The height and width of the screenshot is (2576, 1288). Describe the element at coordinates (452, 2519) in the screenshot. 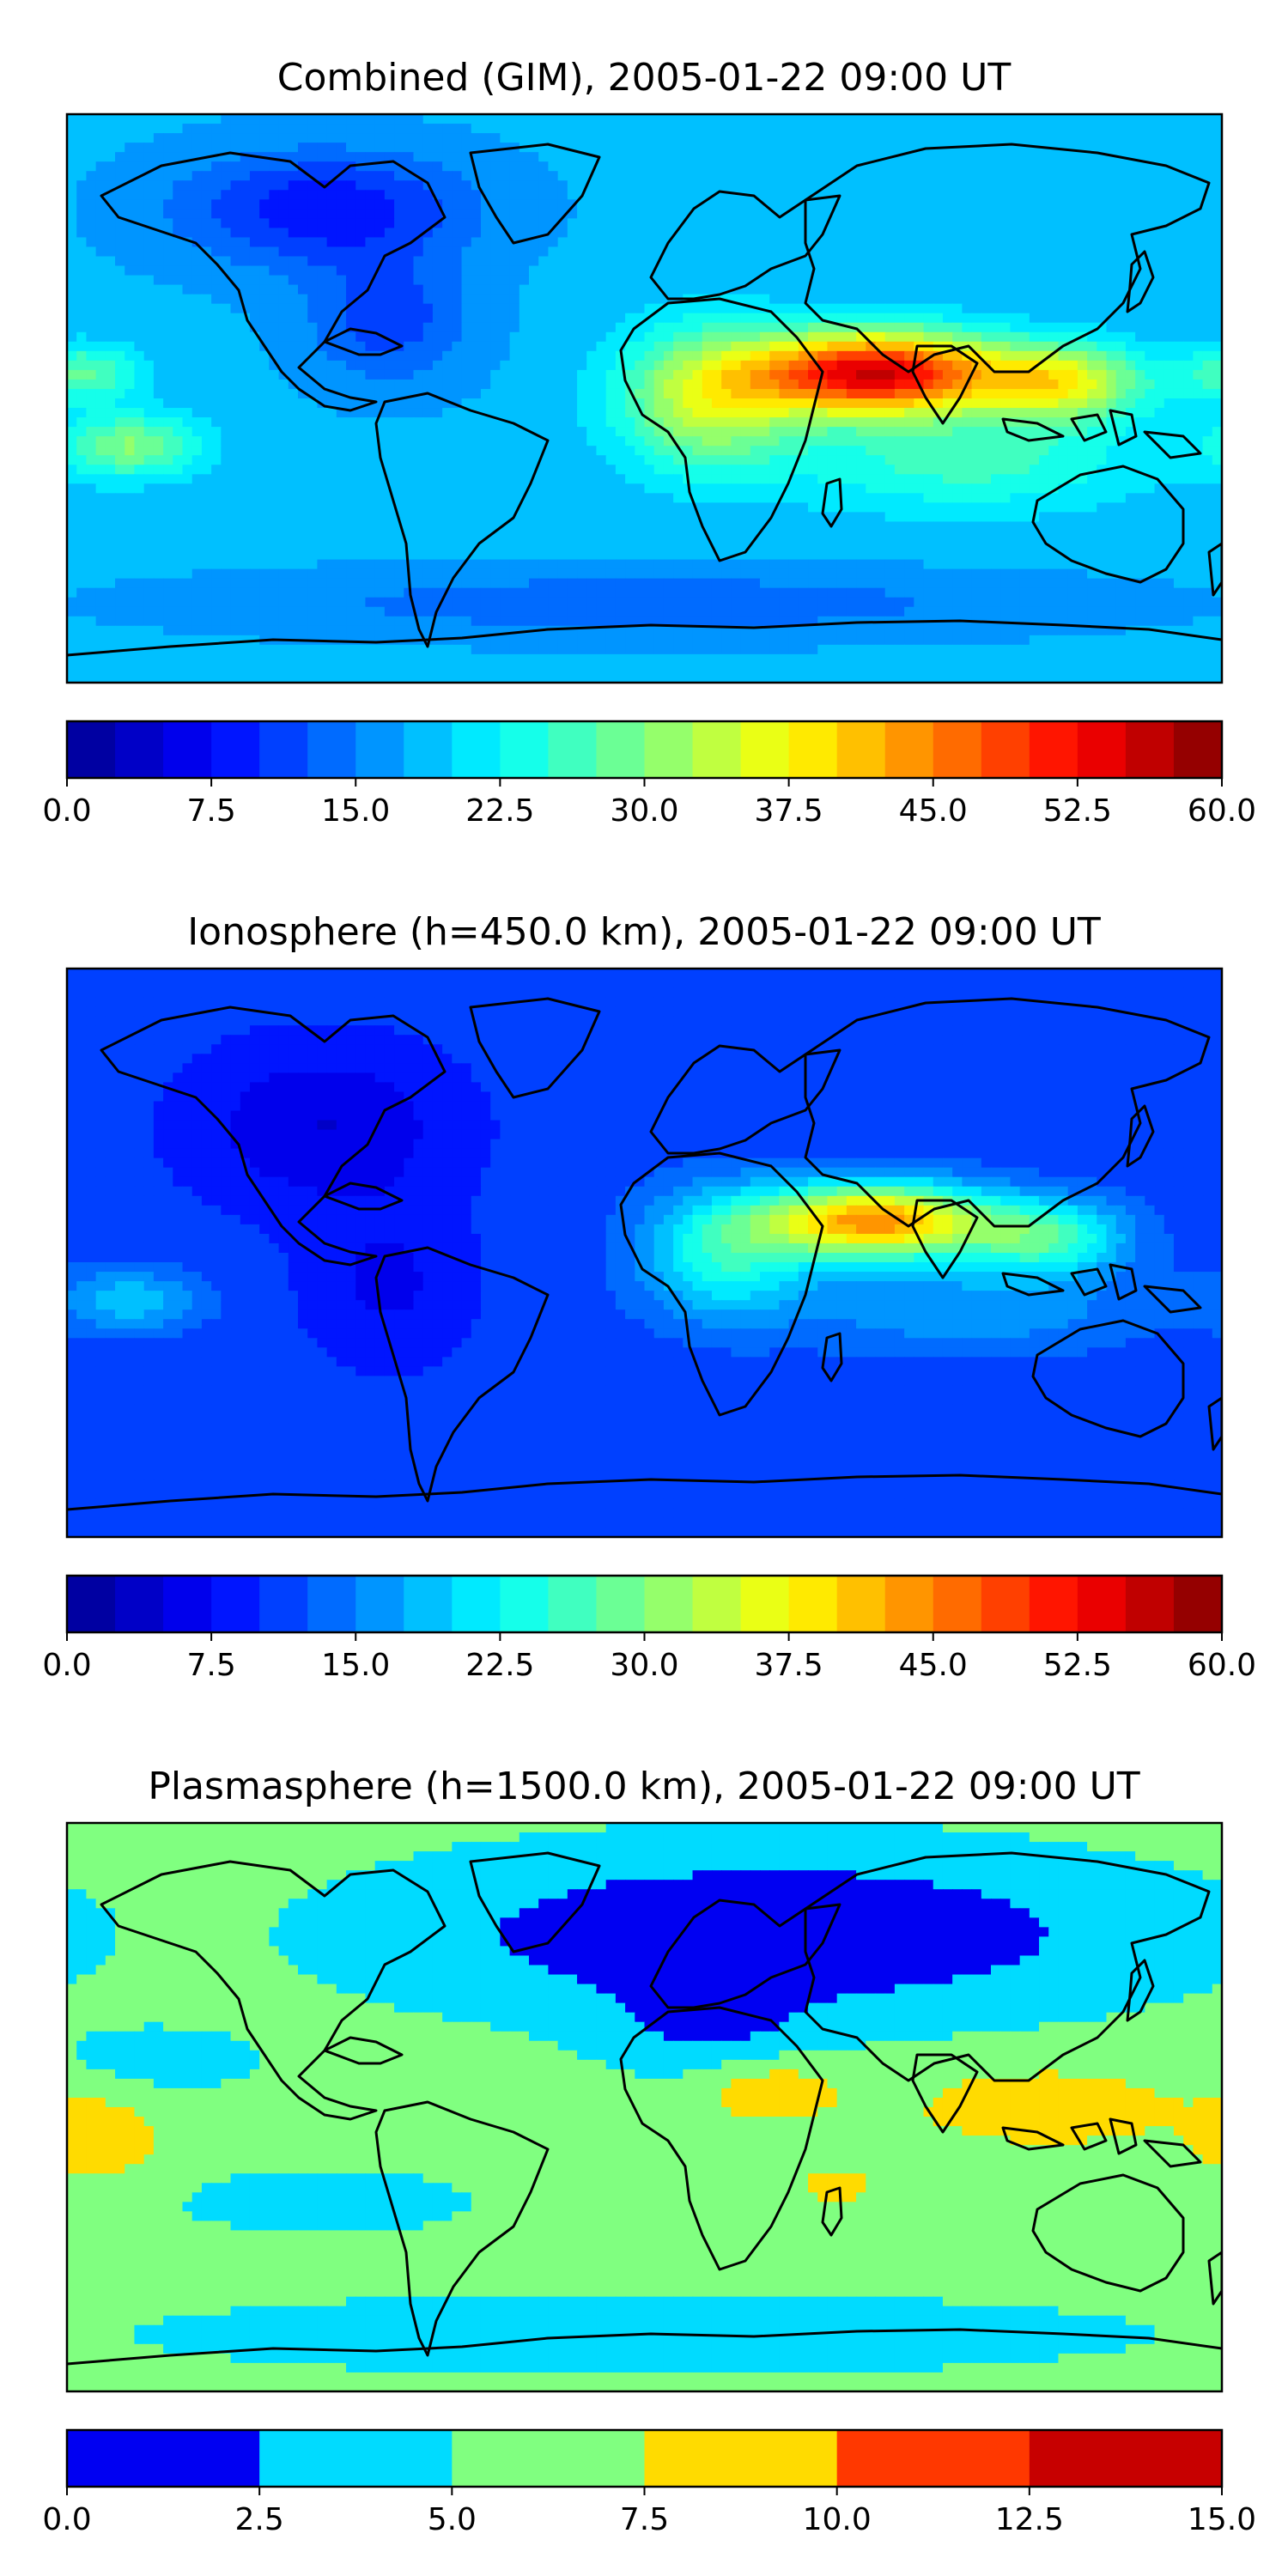

I see `colorbar-tick-label: 5.0` at that location.